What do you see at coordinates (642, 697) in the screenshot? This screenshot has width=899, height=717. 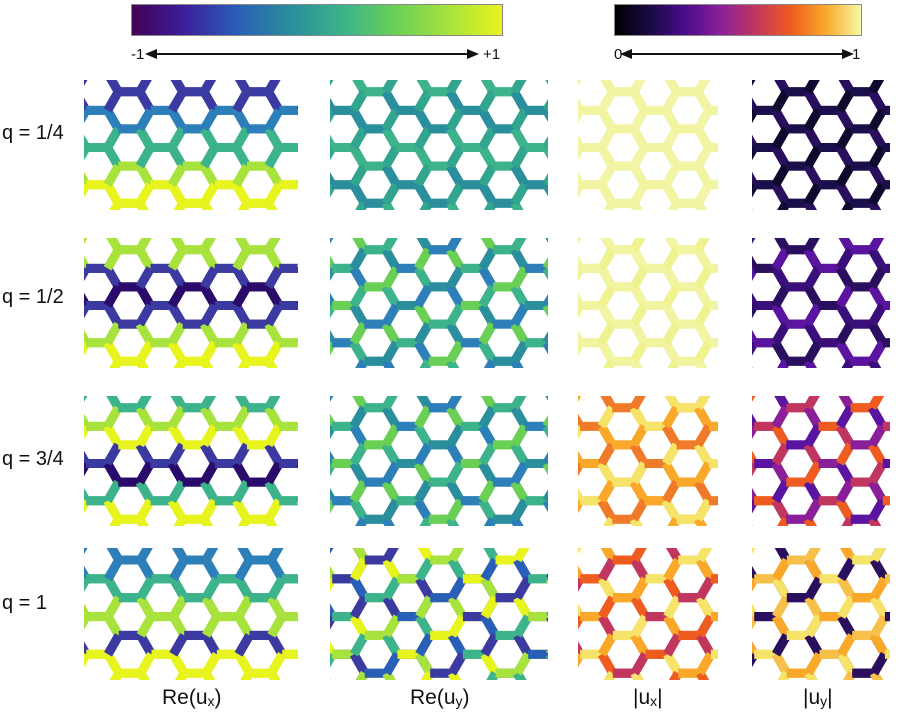 I see `col-label-abs-ux-main: |u` at bounding box center [642, 697].